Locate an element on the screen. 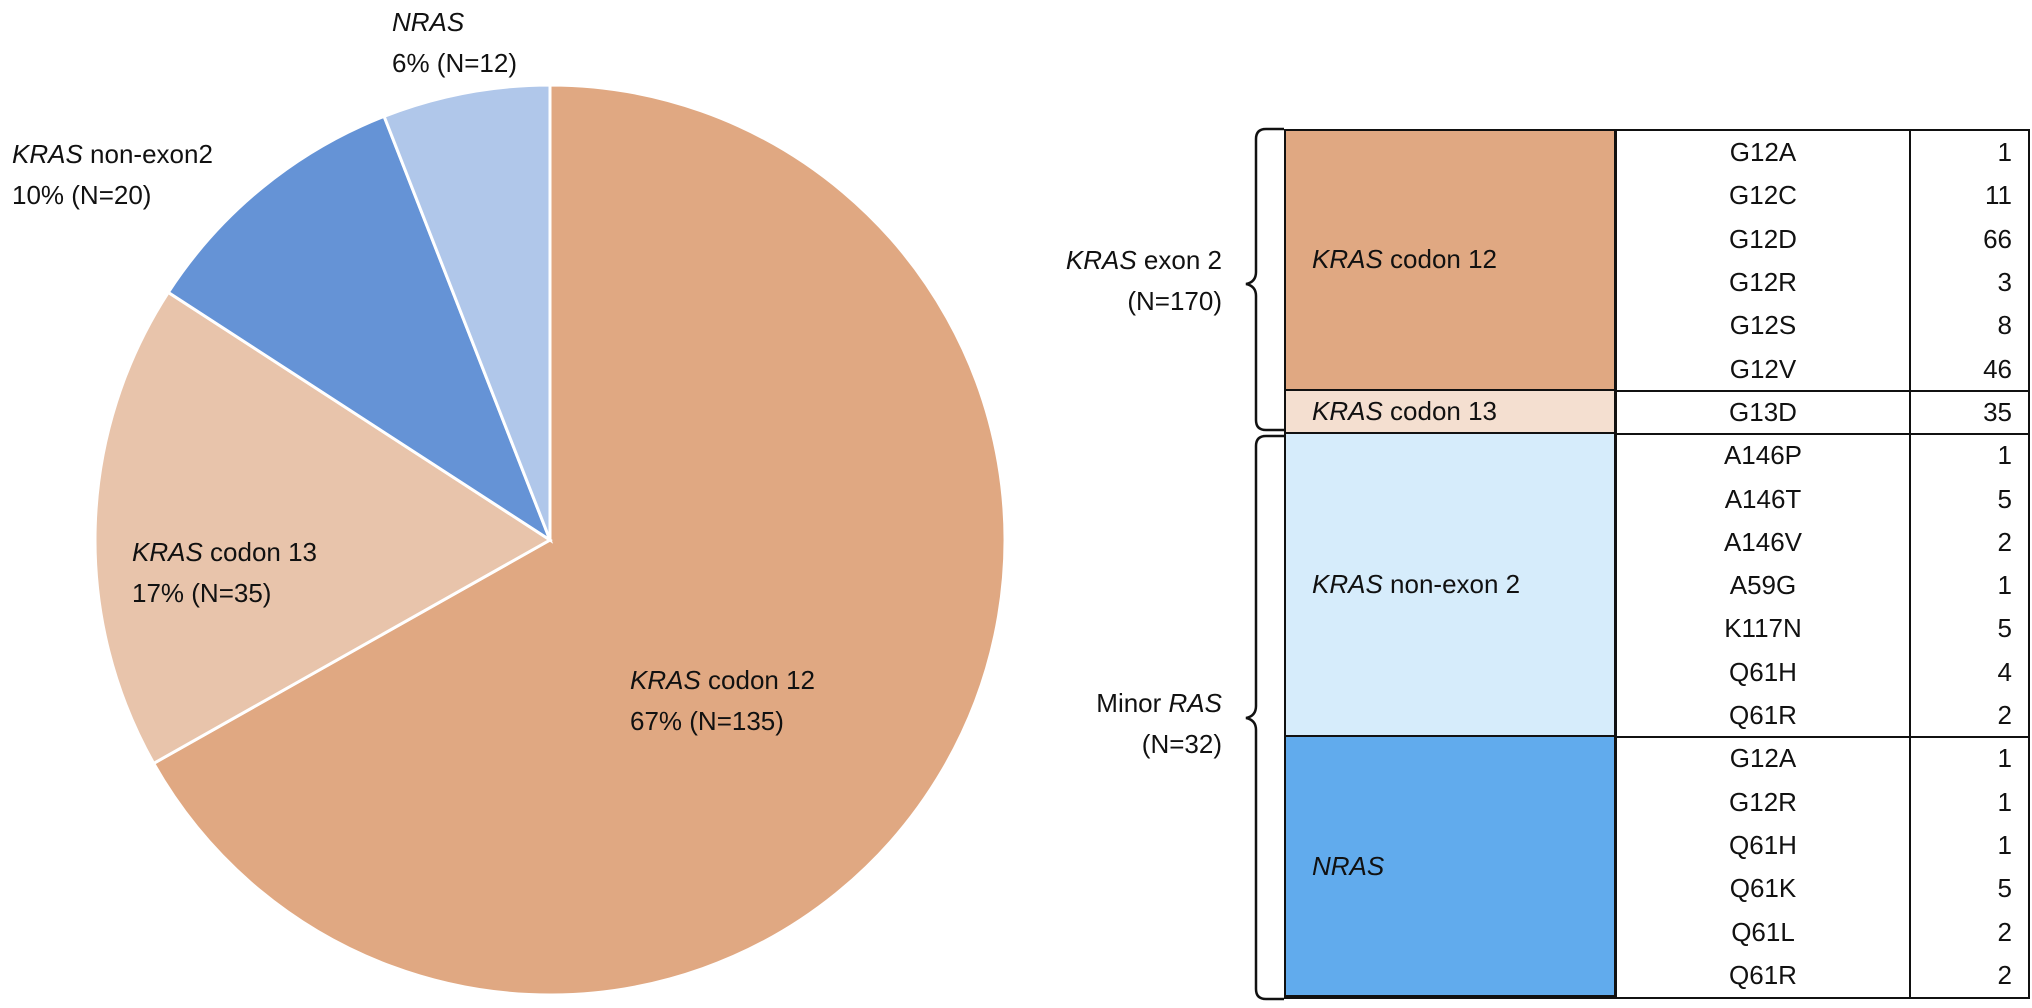  mutation-row: A146P 1 is located at coordinates (1822, 455).